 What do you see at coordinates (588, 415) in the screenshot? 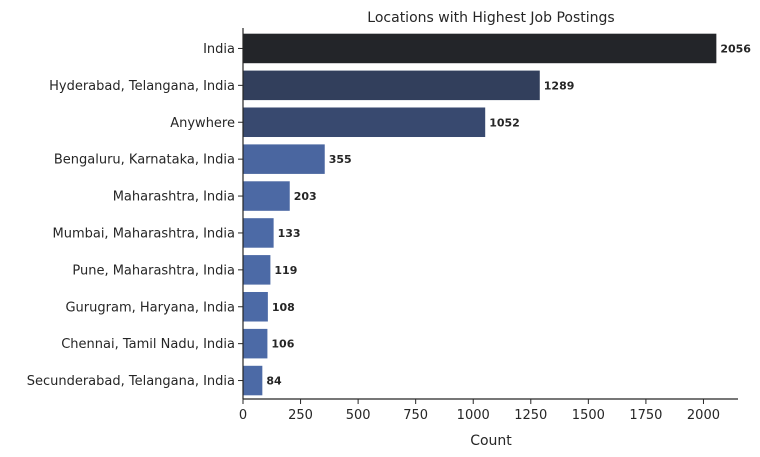
I see `x-tick-label: 1500` at bounding box center [588, 415].